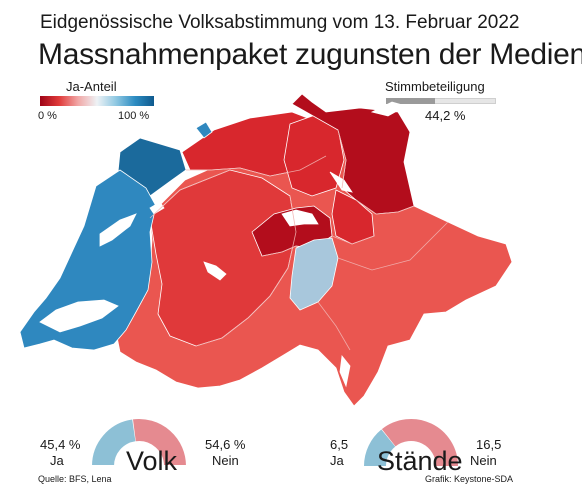 Image resolution: width=582 pixels, height=489 pixels. What do you see at coordinates (341, 182) in the screenshot?
I see `lake-zurich` at bounding box center [341, 182].